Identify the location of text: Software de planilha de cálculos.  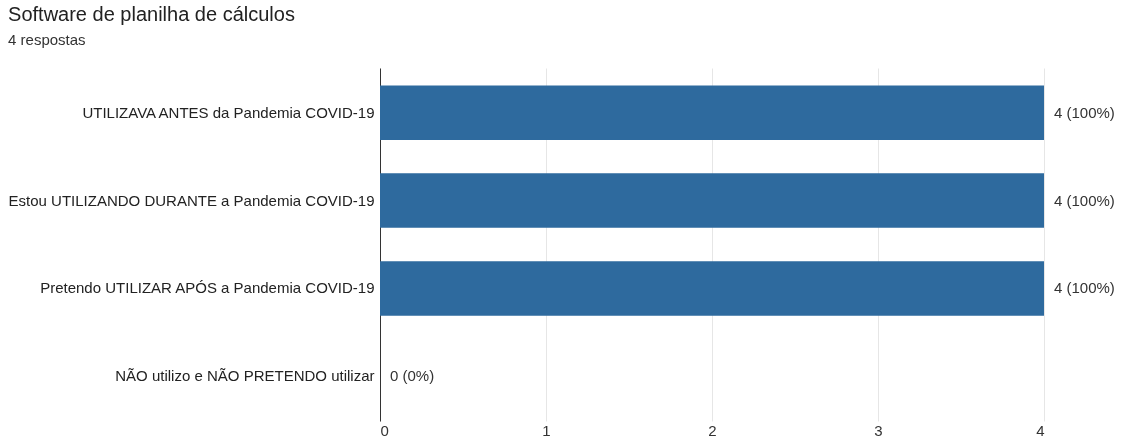
(151, 14).